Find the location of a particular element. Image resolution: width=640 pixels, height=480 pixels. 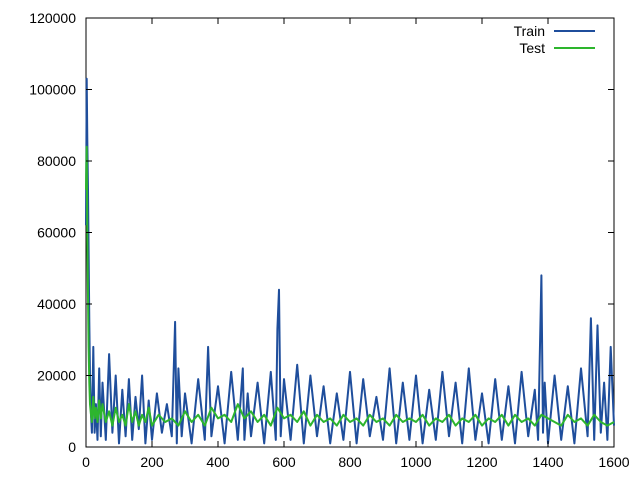

x-tick-label: 0 is located at coordinates (86, 462).